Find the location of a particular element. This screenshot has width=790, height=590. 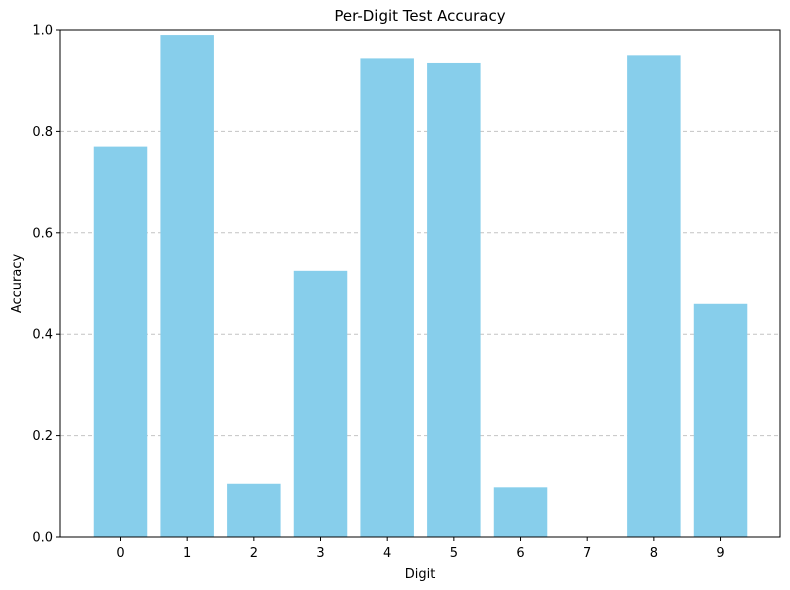

x-tick-label: 5 is located at coordinates (454, 553).